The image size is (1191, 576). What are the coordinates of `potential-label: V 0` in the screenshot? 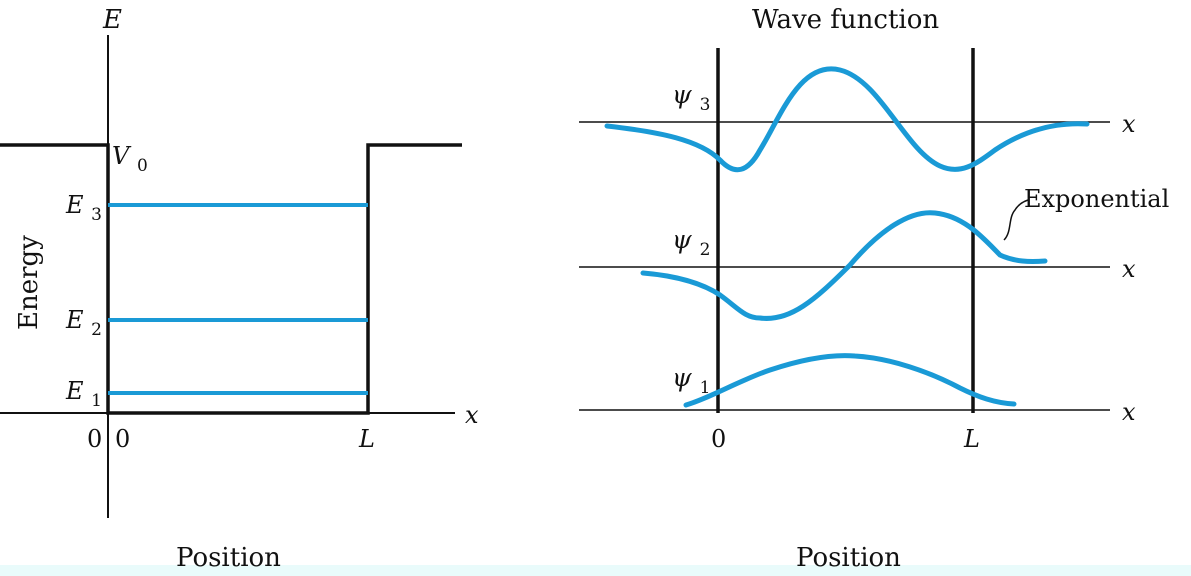 It's located at (130, 159).